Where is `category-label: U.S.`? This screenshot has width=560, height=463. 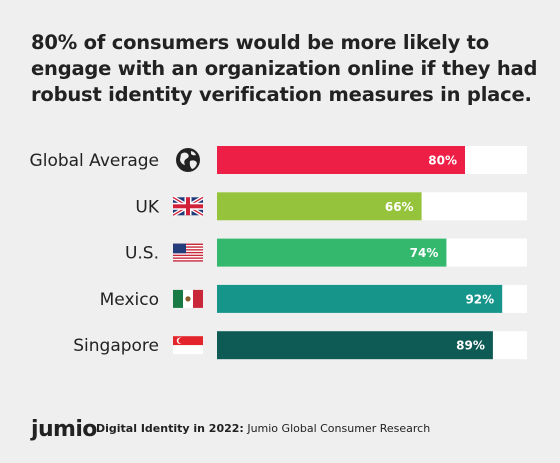
category-label: U.S. is located at coordinates (142, 254).